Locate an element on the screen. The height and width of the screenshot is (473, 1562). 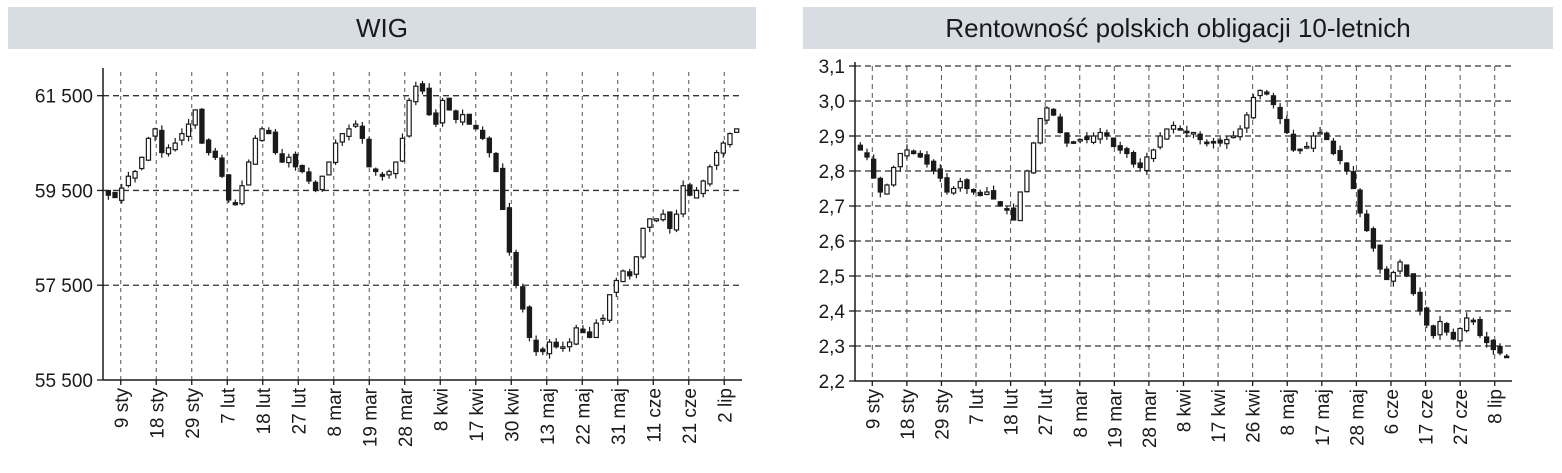
y-tick-label: 2,7 is located at coordinates (832, 207).